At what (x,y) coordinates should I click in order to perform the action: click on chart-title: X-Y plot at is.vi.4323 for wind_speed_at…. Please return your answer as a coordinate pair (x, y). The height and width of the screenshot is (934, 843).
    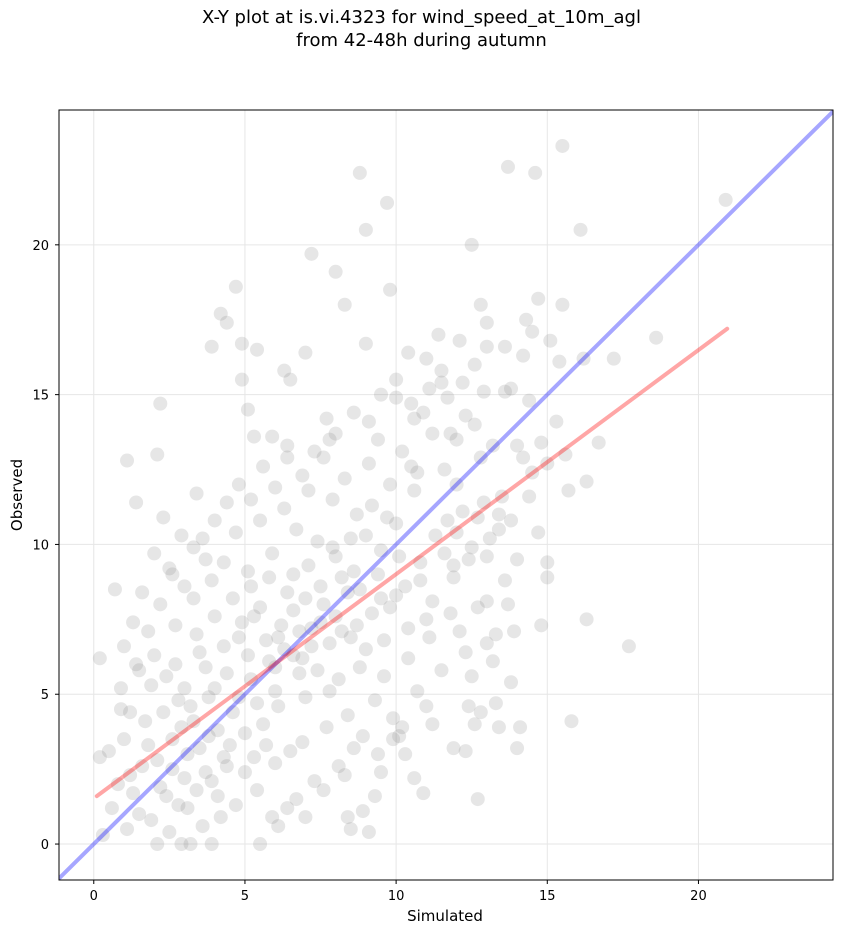
    Looking at the image, I should click on (421, 29).